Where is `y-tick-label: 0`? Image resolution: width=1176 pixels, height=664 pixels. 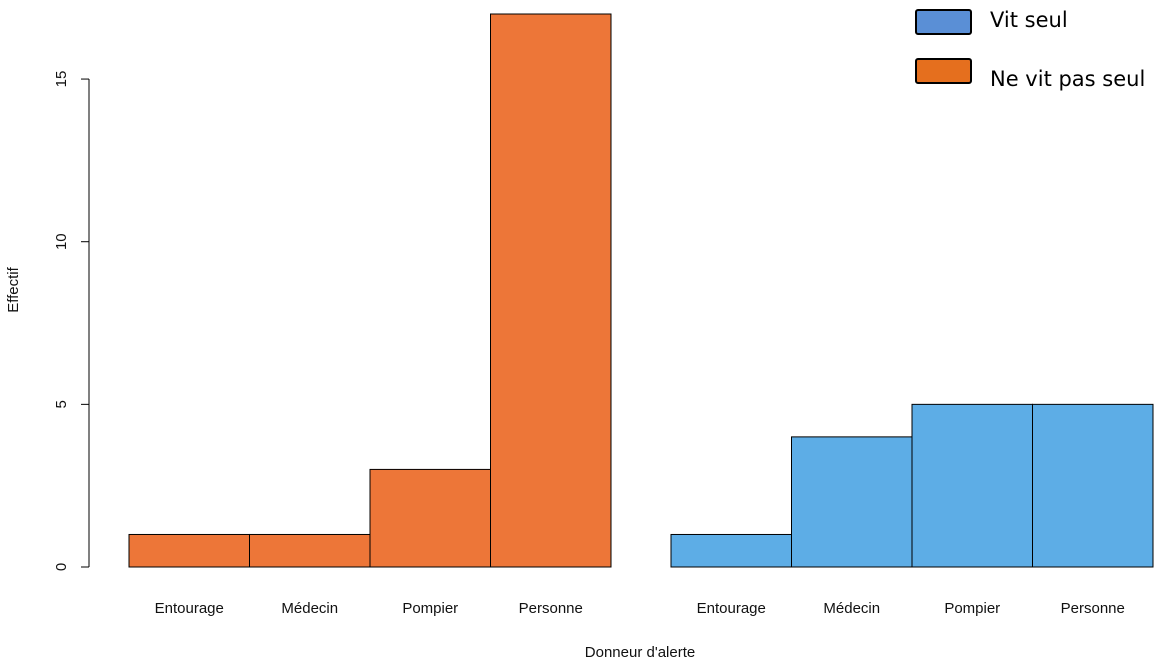 y-tick-label: 0 is located at coordinates (61, 567).